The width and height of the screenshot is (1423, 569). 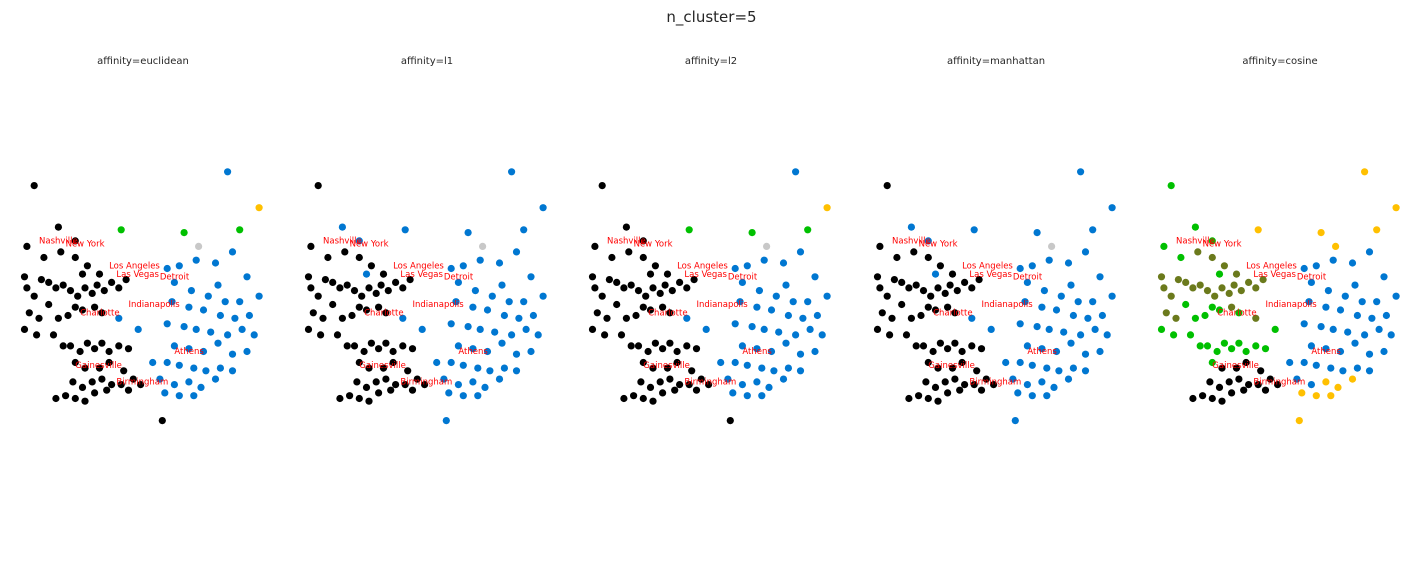 What do you see at coordinates (1271, 267) in the screenshot?
I see `city-label: Los Angeles` at bounding box center [1271, 267].